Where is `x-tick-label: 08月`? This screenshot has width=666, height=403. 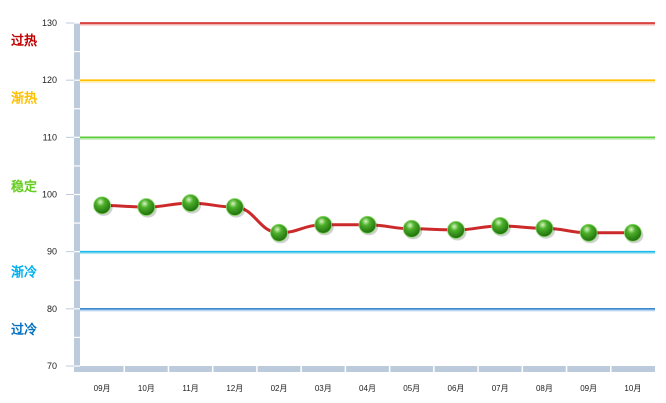
x-tick-label: 08月 is located at coordinates (544, 388).